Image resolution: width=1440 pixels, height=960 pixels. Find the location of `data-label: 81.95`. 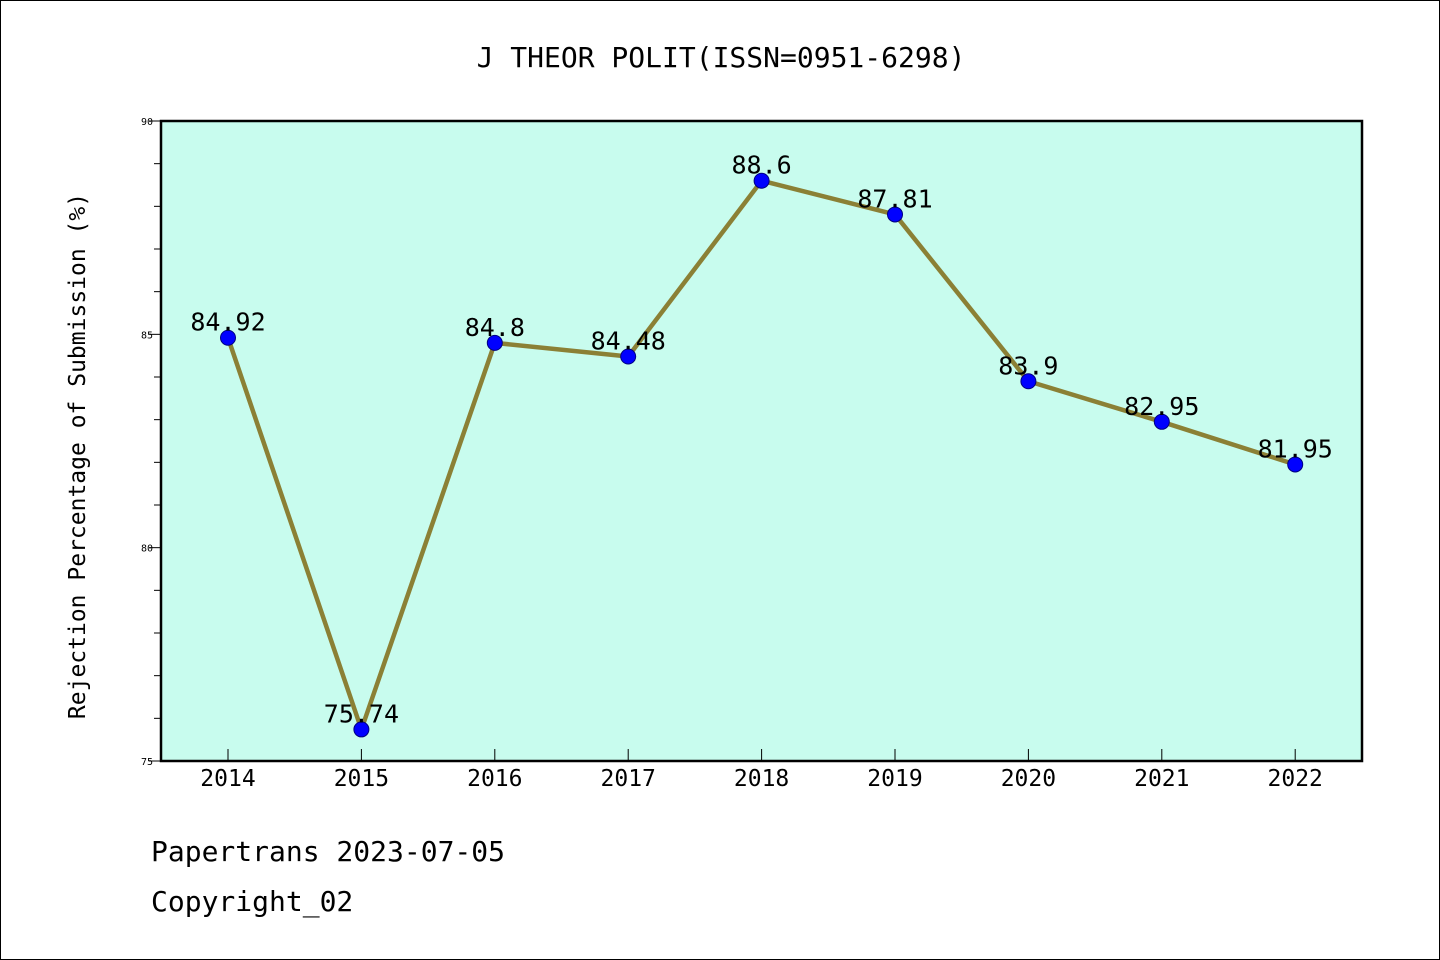

data-label: 81.95 is located at coordinates (1295, 448).